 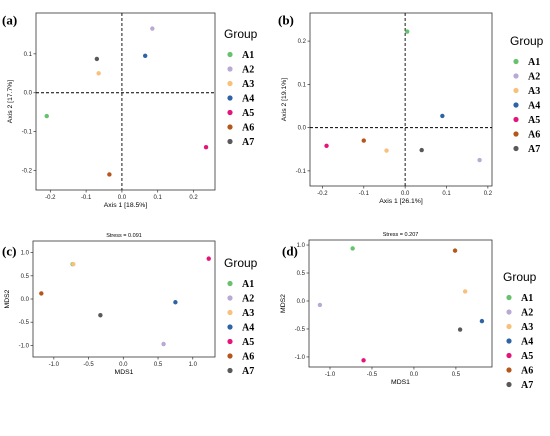 I want to click on y-tick-label: 0.1, so click(x=302, y=85).